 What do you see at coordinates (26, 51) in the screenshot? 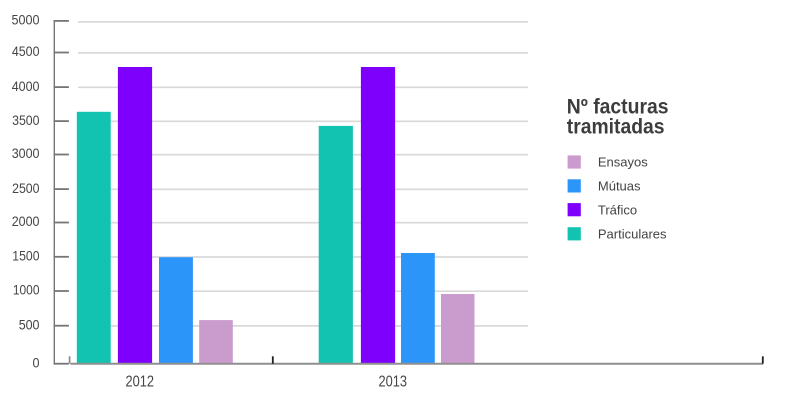
I see `svg-text: 4500` at bounding box center [26, 51].